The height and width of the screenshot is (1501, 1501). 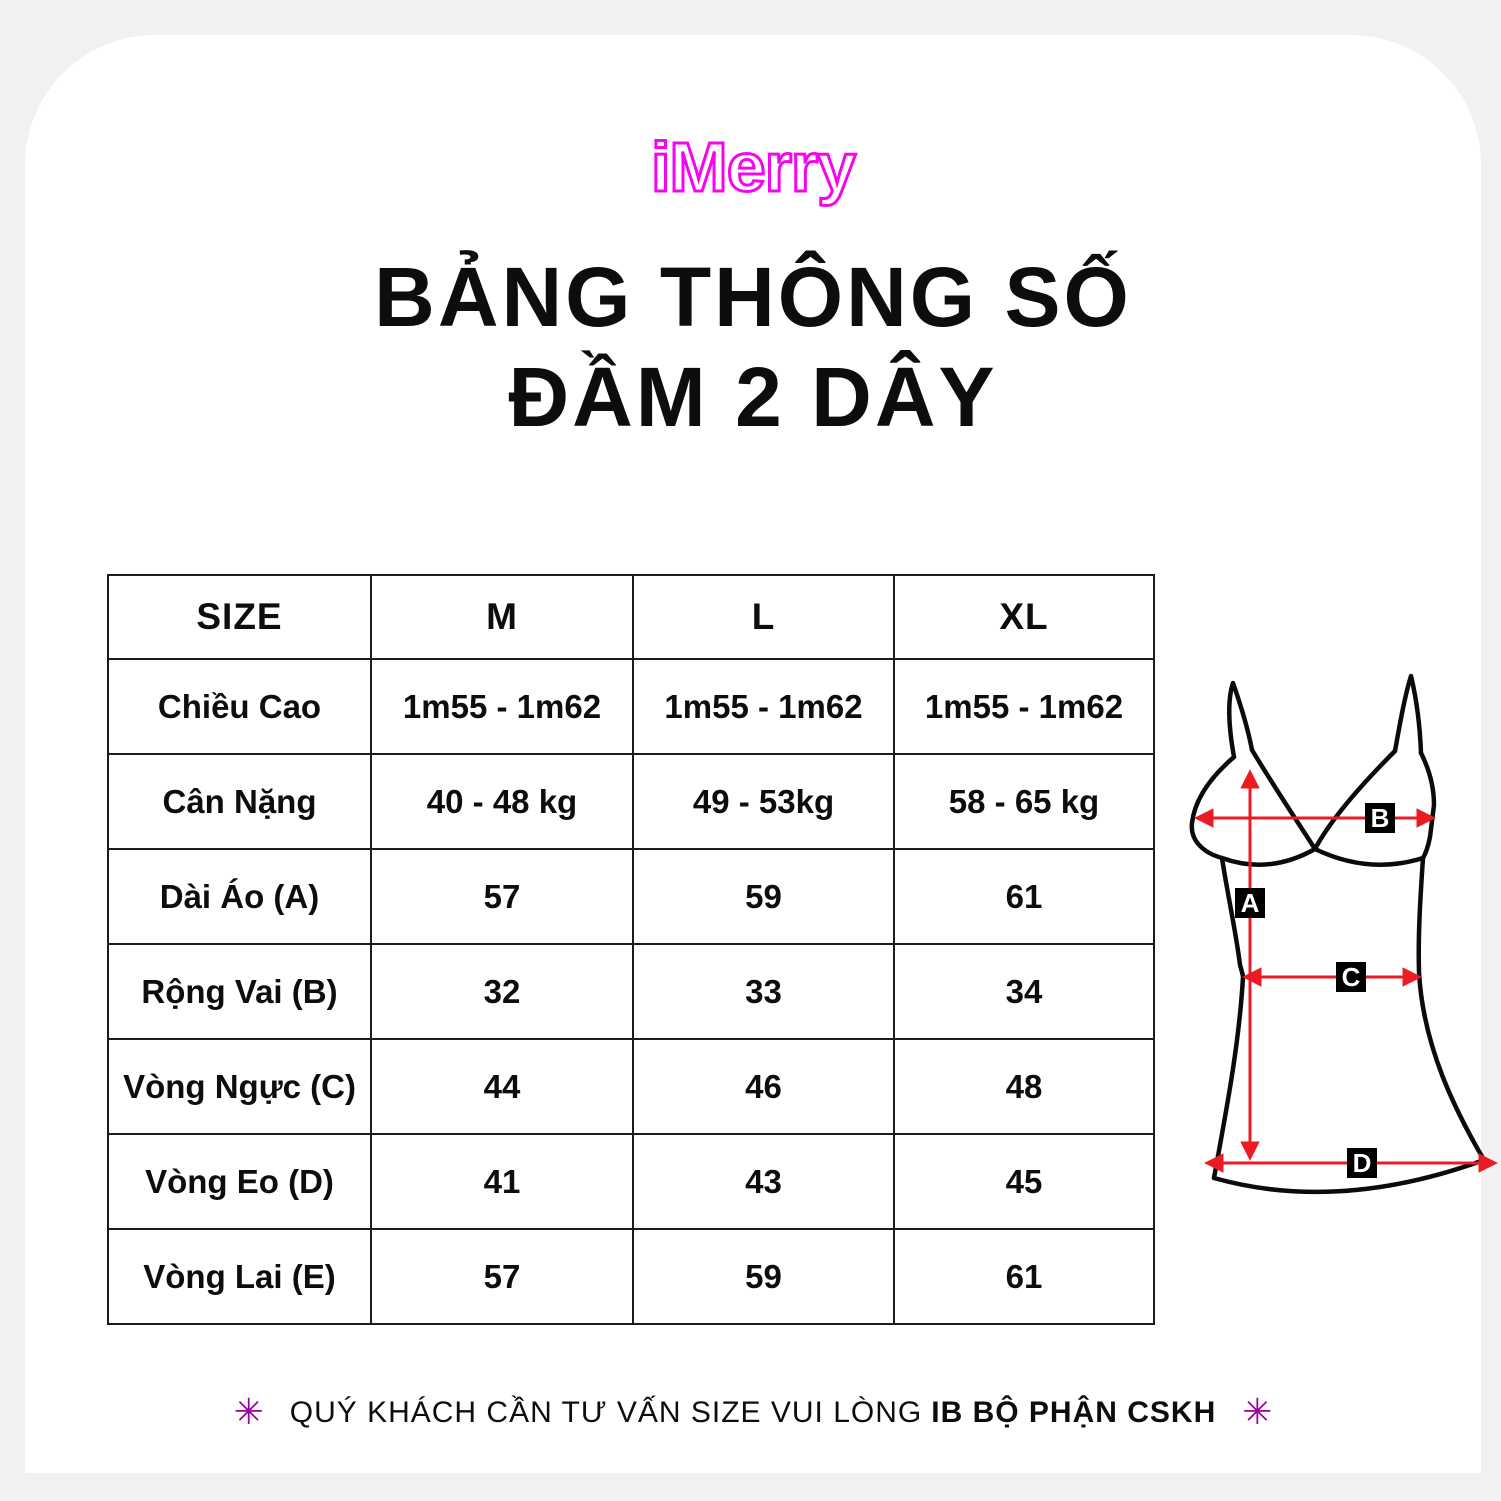 I want to click on cell-value: 58 - 65 kg, so click(x=1024, y=801).